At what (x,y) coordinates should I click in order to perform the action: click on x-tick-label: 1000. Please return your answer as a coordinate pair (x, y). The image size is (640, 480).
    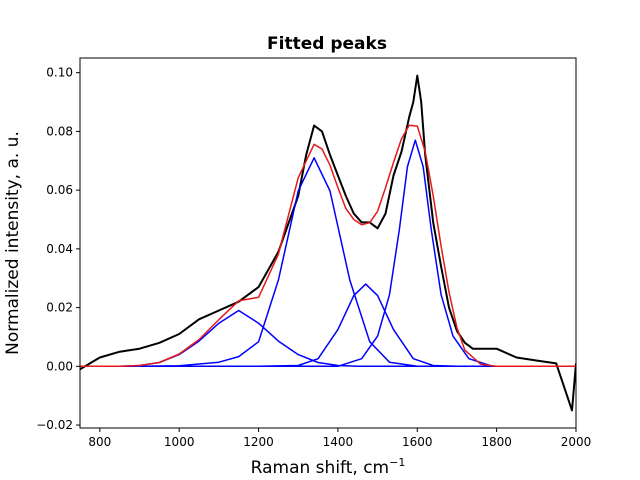
    Looking at the image, I should click on (179, 442).